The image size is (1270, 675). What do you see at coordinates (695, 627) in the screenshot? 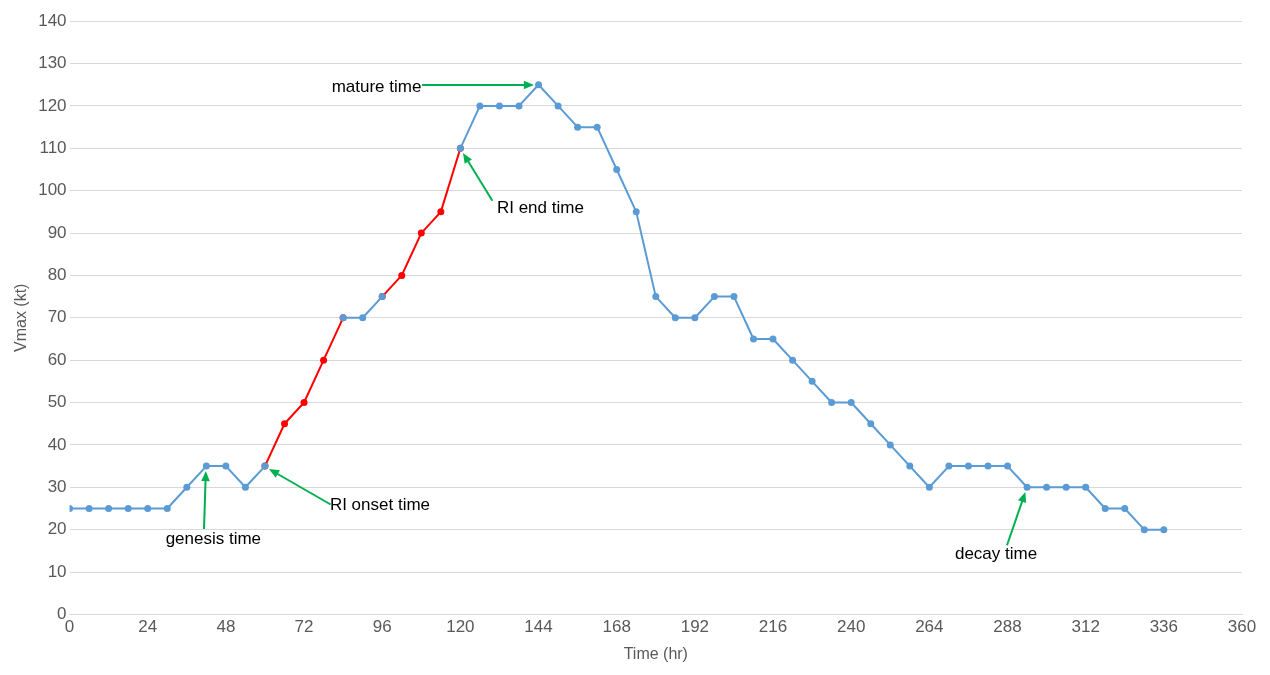
I see `x-tick-label: 192` at bounding box center [695, 627].